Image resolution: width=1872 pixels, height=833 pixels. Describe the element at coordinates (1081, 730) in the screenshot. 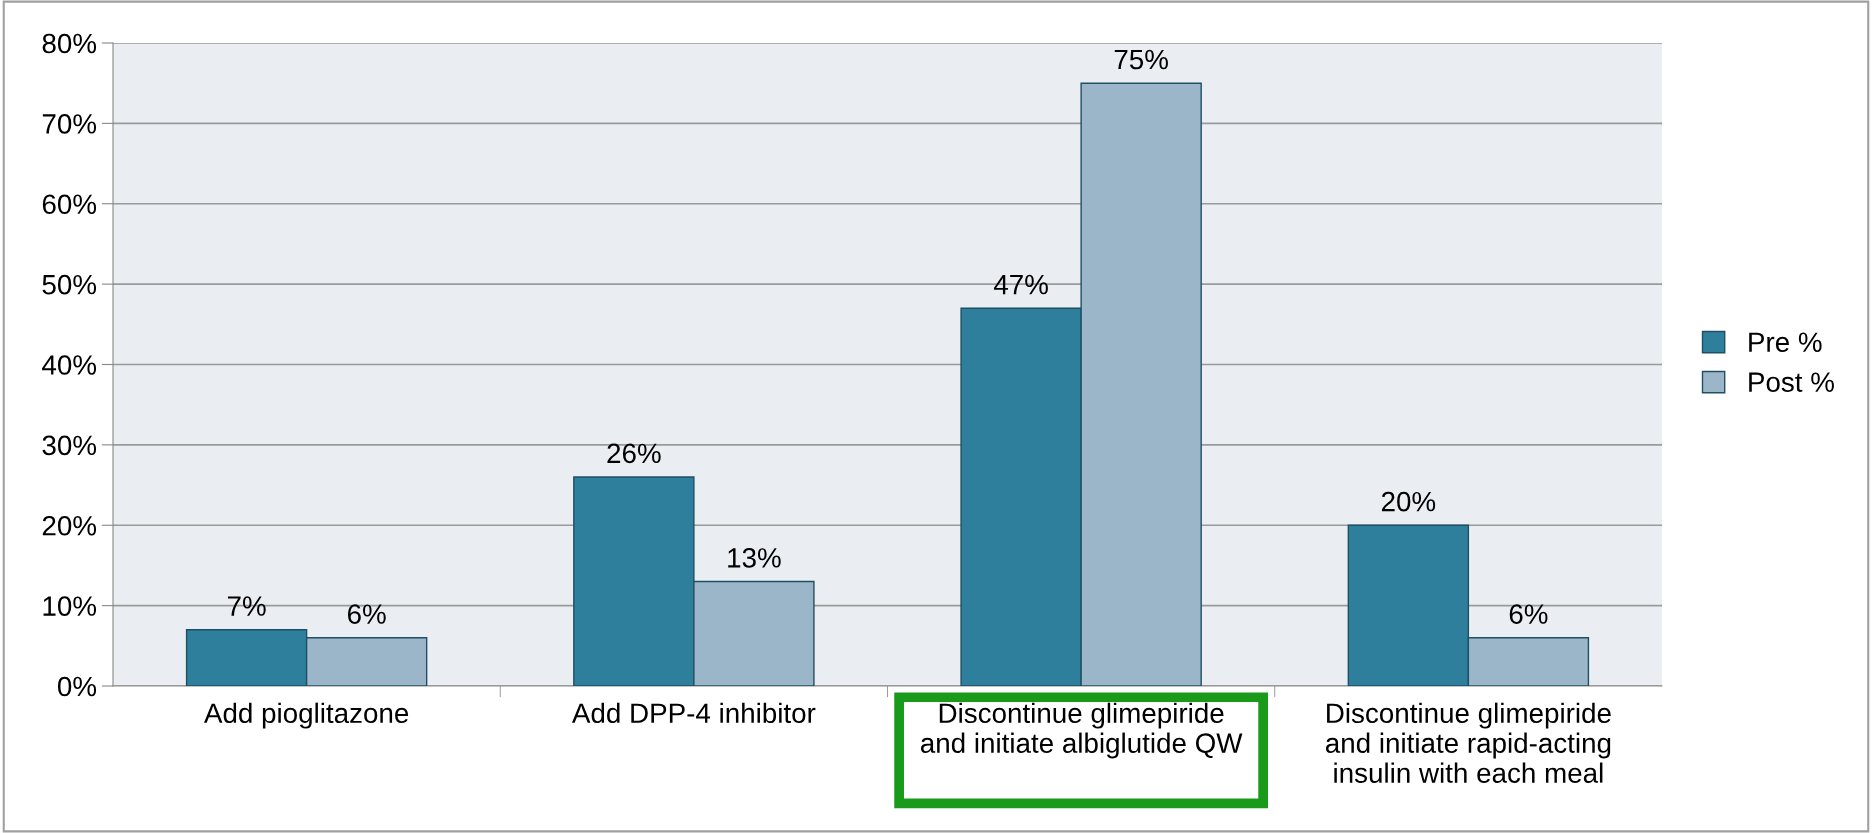

I see `x-tick-label: Discontinue glimepiride and initiate albiglutide QW` at that location.